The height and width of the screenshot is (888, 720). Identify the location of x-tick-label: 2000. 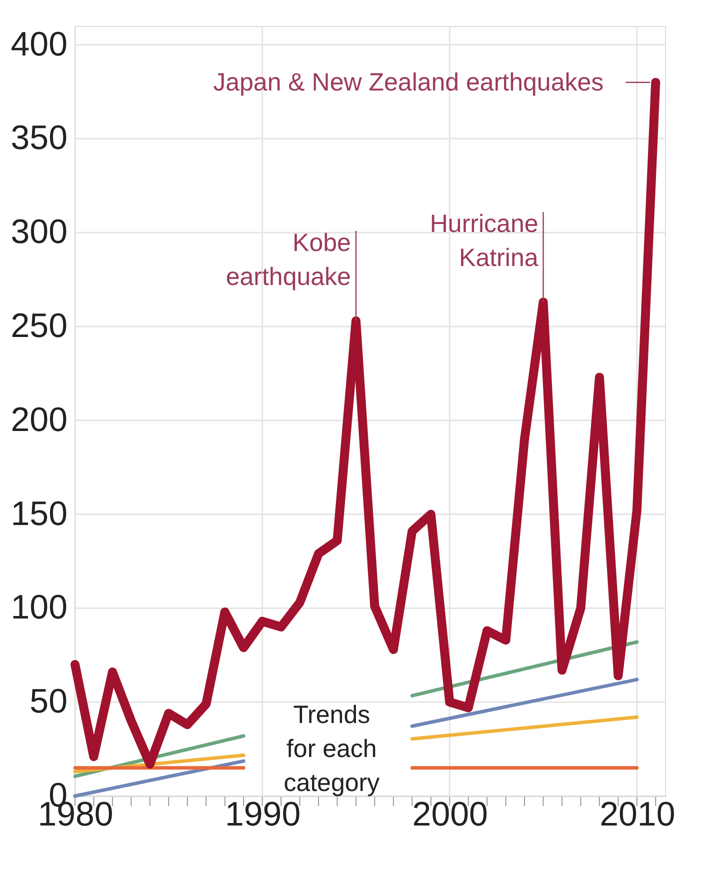
(450, 815).